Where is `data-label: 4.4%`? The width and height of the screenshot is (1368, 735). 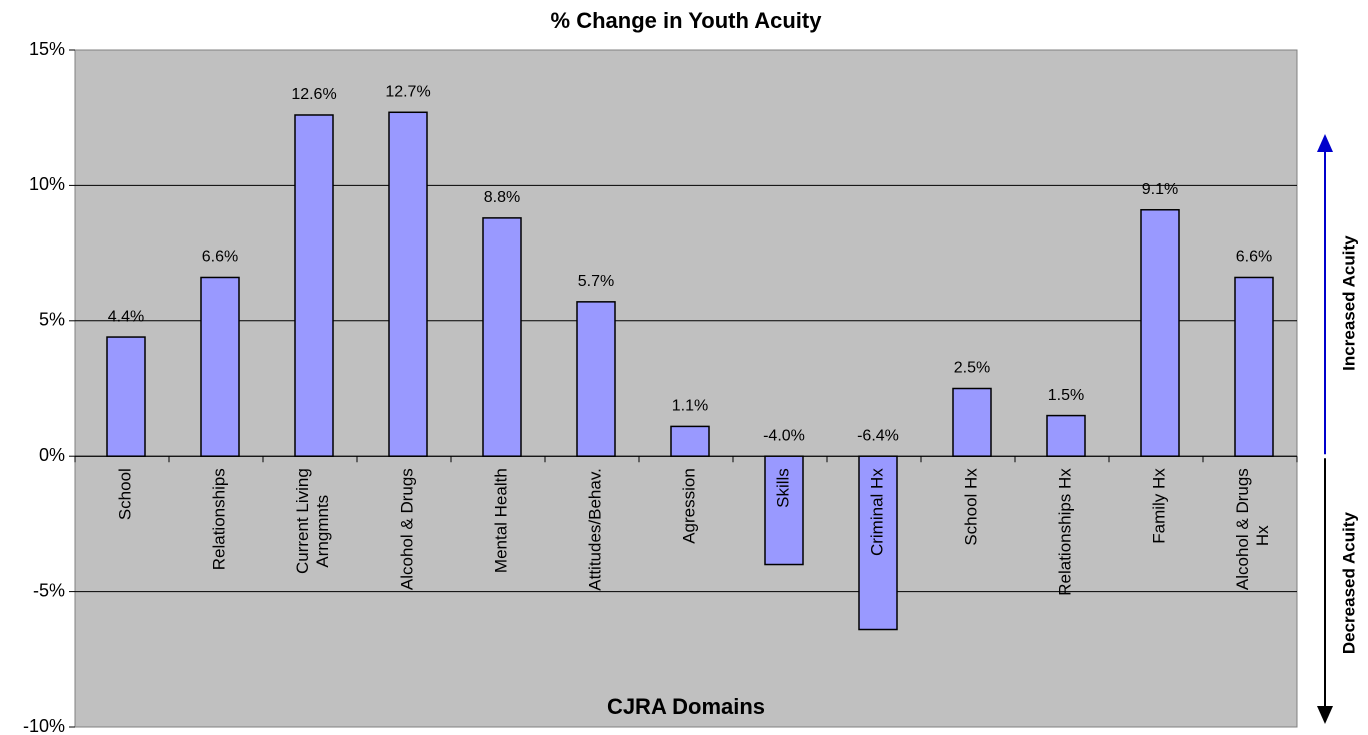
data-label: 4.4% is located at coordinates (126, 316).